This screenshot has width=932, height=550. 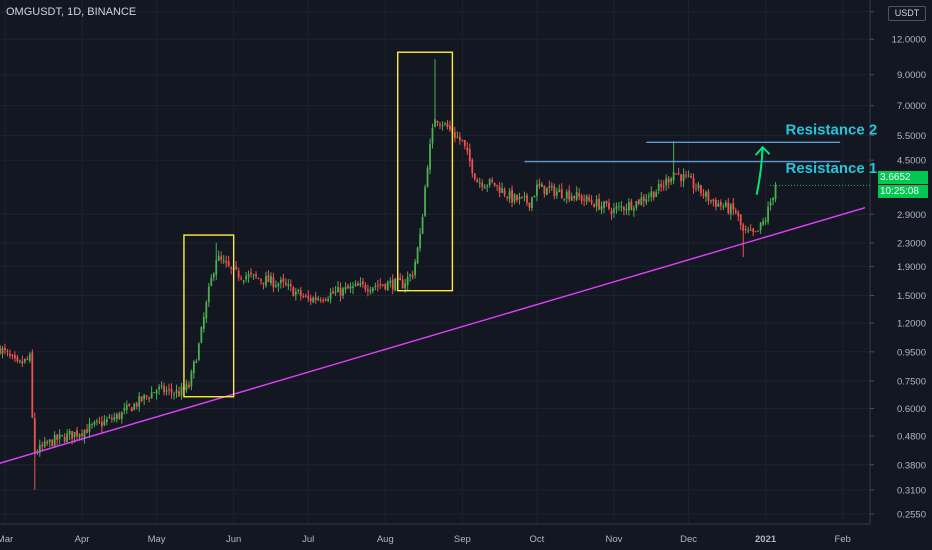 What do you see at coordinates (911, 267) in the screenshot?
I see `price-tick-label: 1.9000` at bounding box center [911, 267].